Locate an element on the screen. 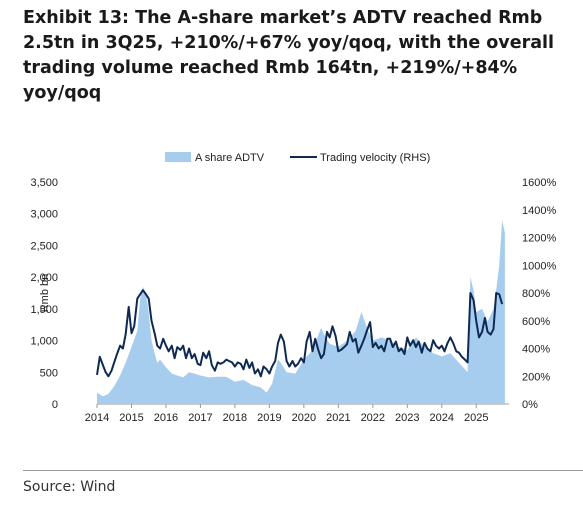  left-tick-label: 1,000 is located at coordinates (44, 342).